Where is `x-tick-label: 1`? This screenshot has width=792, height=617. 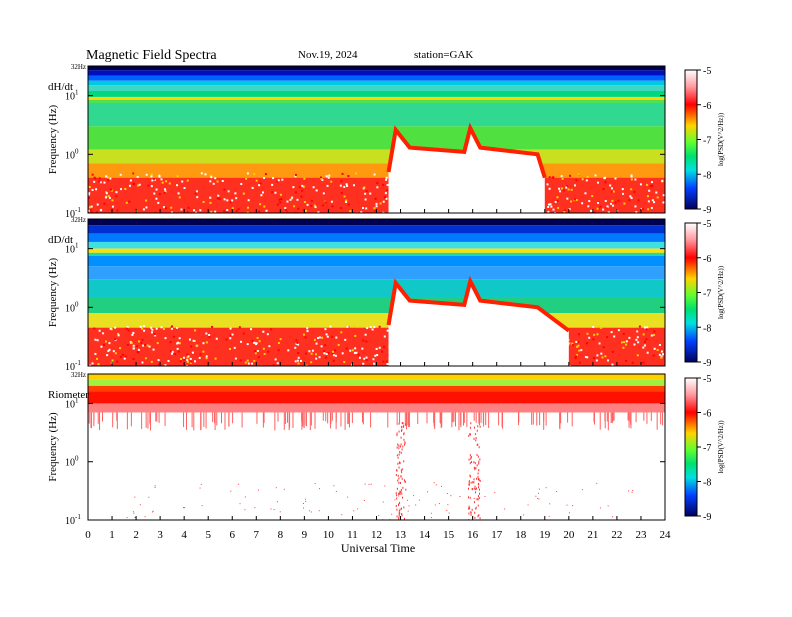
x-tick-label: 1 is located at coordinates (112, 535).